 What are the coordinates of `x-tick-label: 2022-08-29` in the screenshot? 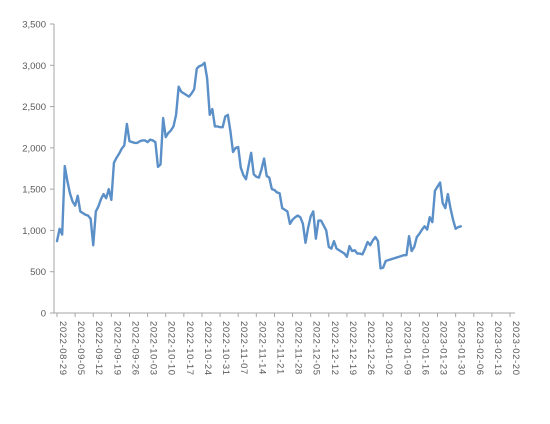 It's located at (62, 348).